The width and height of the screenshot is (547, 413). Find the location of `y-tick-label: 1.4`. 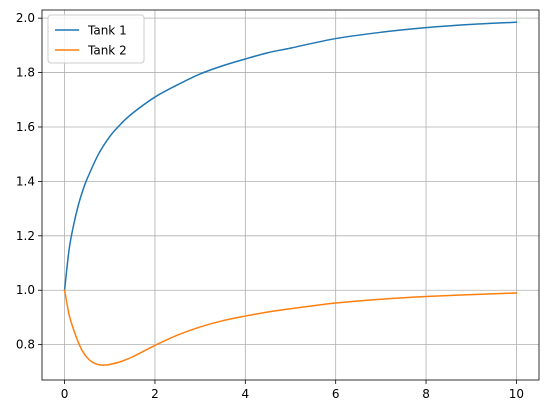

y-tick-label: 1.4 is located at coordinates (25, 181).